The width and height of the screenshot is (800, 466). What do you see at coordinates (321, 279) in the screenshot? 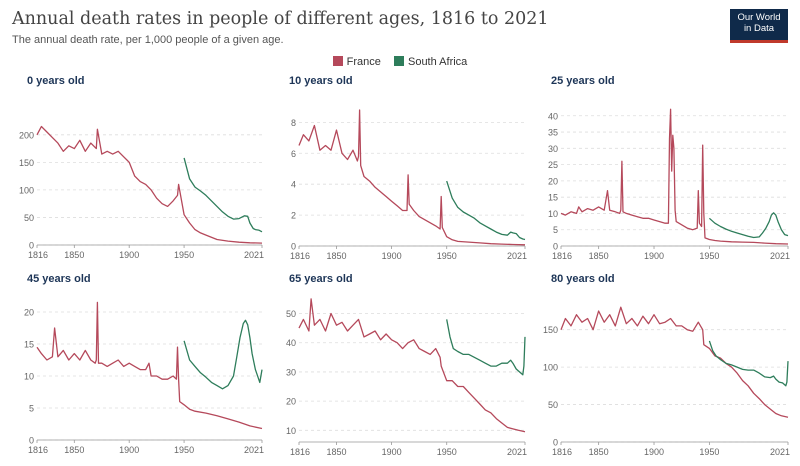
I see `panel-title: 65 years old` at bounding box center [321, 279].